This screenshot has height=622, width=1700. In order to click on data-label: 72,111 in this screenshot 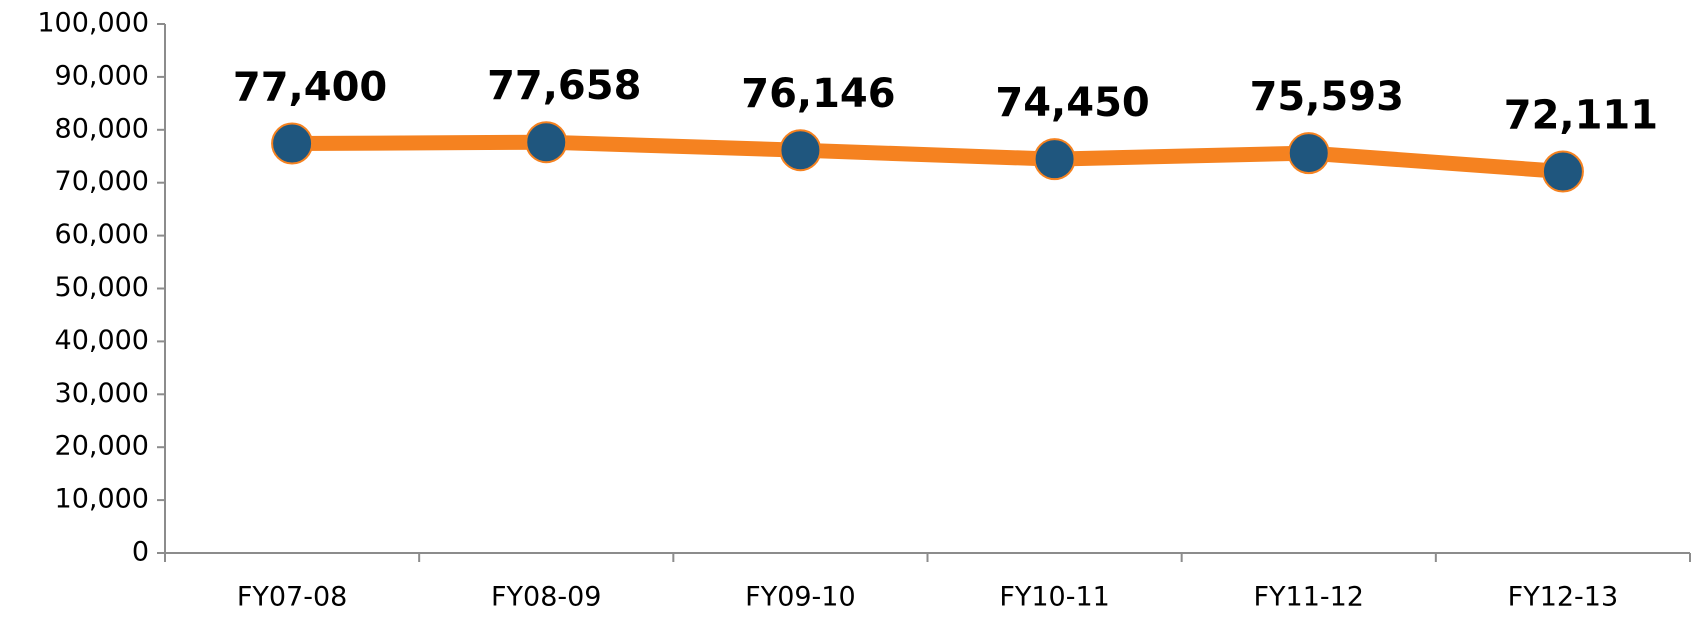, I will do `click(1581, 116)`.